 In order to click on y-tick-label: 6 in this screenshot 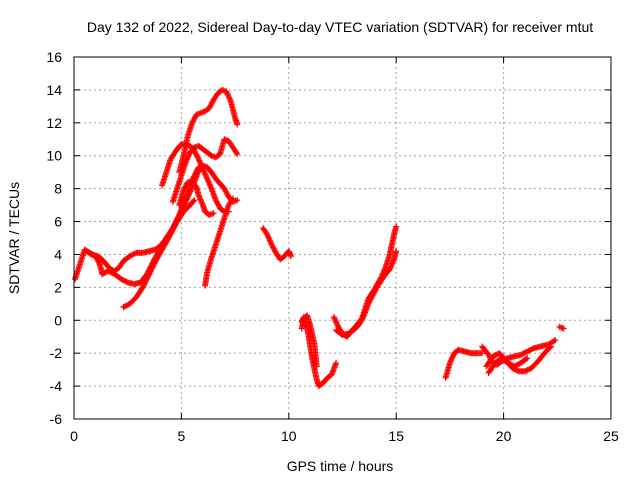, I will do `click(58, 222)`.